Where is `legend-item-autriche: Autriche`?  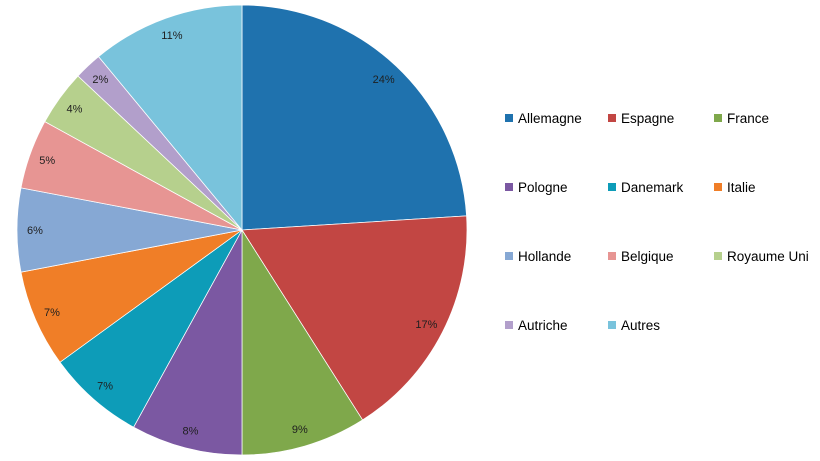
legend-item-autriche: Autriche is located at coordinates (556, 325).